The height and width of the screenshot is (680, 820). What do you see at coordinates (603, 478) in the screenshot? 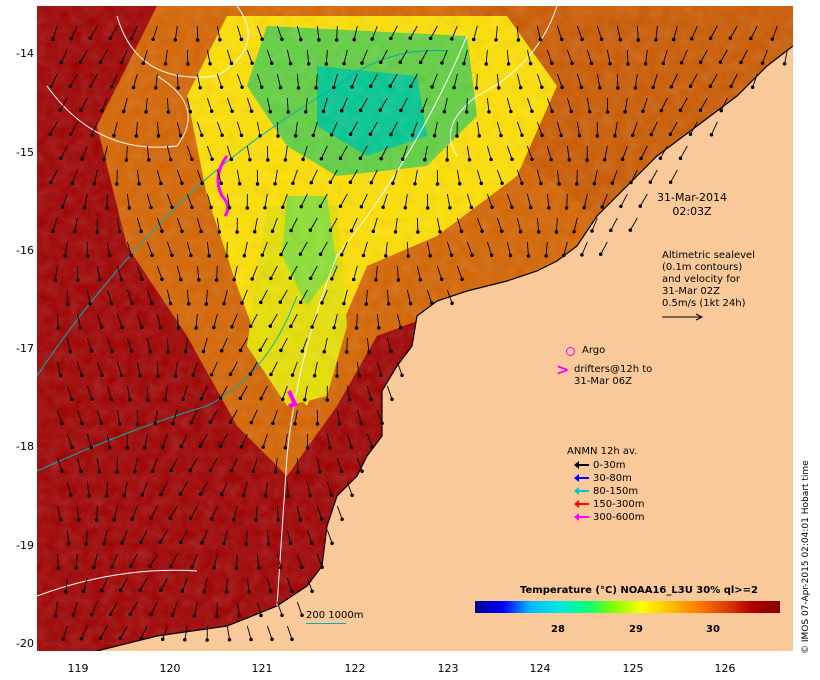
I see `legend-item: 30-80m` at bounding box center [603, 478].